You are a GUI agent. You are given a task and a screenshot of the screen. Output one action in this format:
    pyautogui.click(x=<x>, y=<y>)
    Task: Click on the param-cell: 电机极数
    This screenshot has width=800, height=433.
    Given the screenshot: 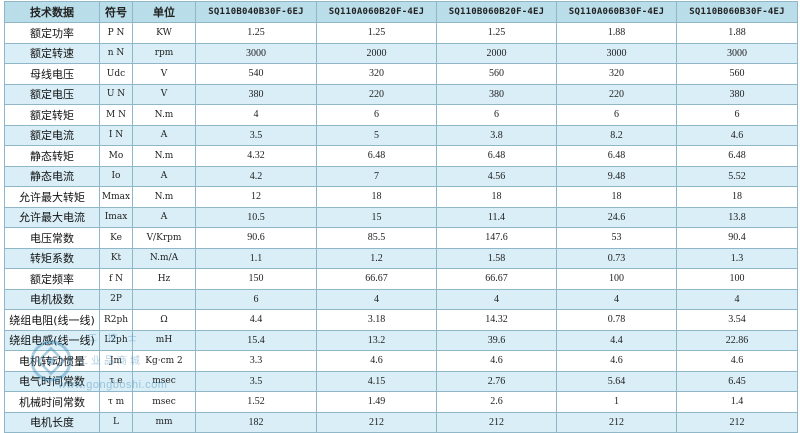 What is the action you would take?
    pyautogui.click(x=52, y=299)
    